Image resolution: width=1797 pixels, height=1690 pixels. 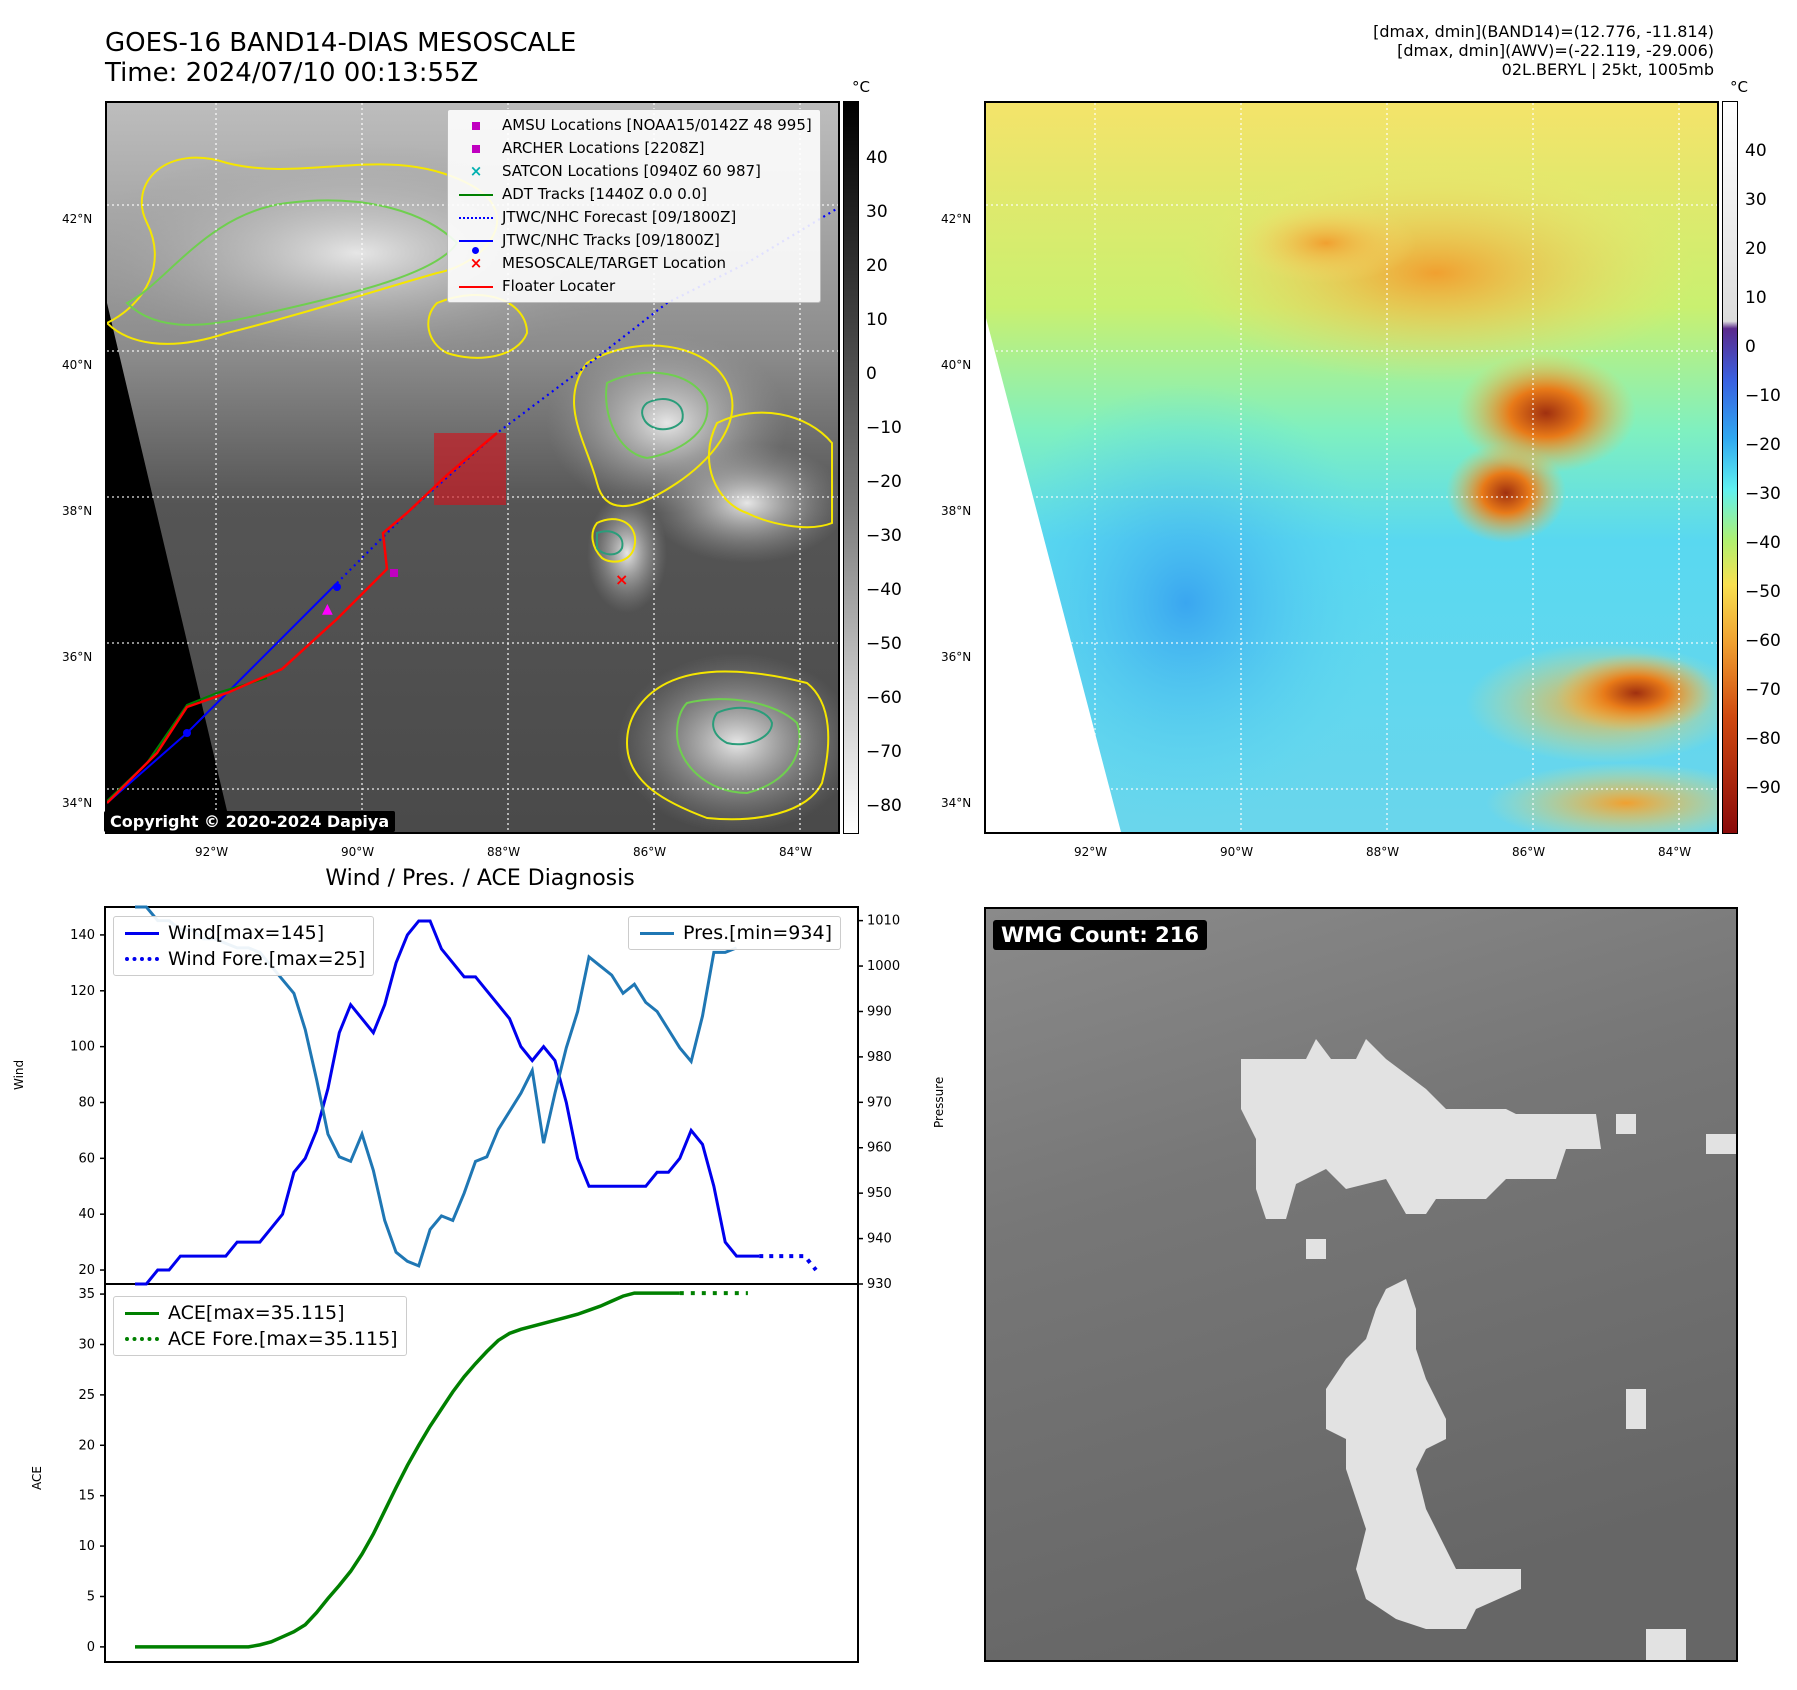 What do you see at coordinates (879, 1239) in the screenshot?
I see `pressure-tick-label: 940` at bounding box center [879, 1239].